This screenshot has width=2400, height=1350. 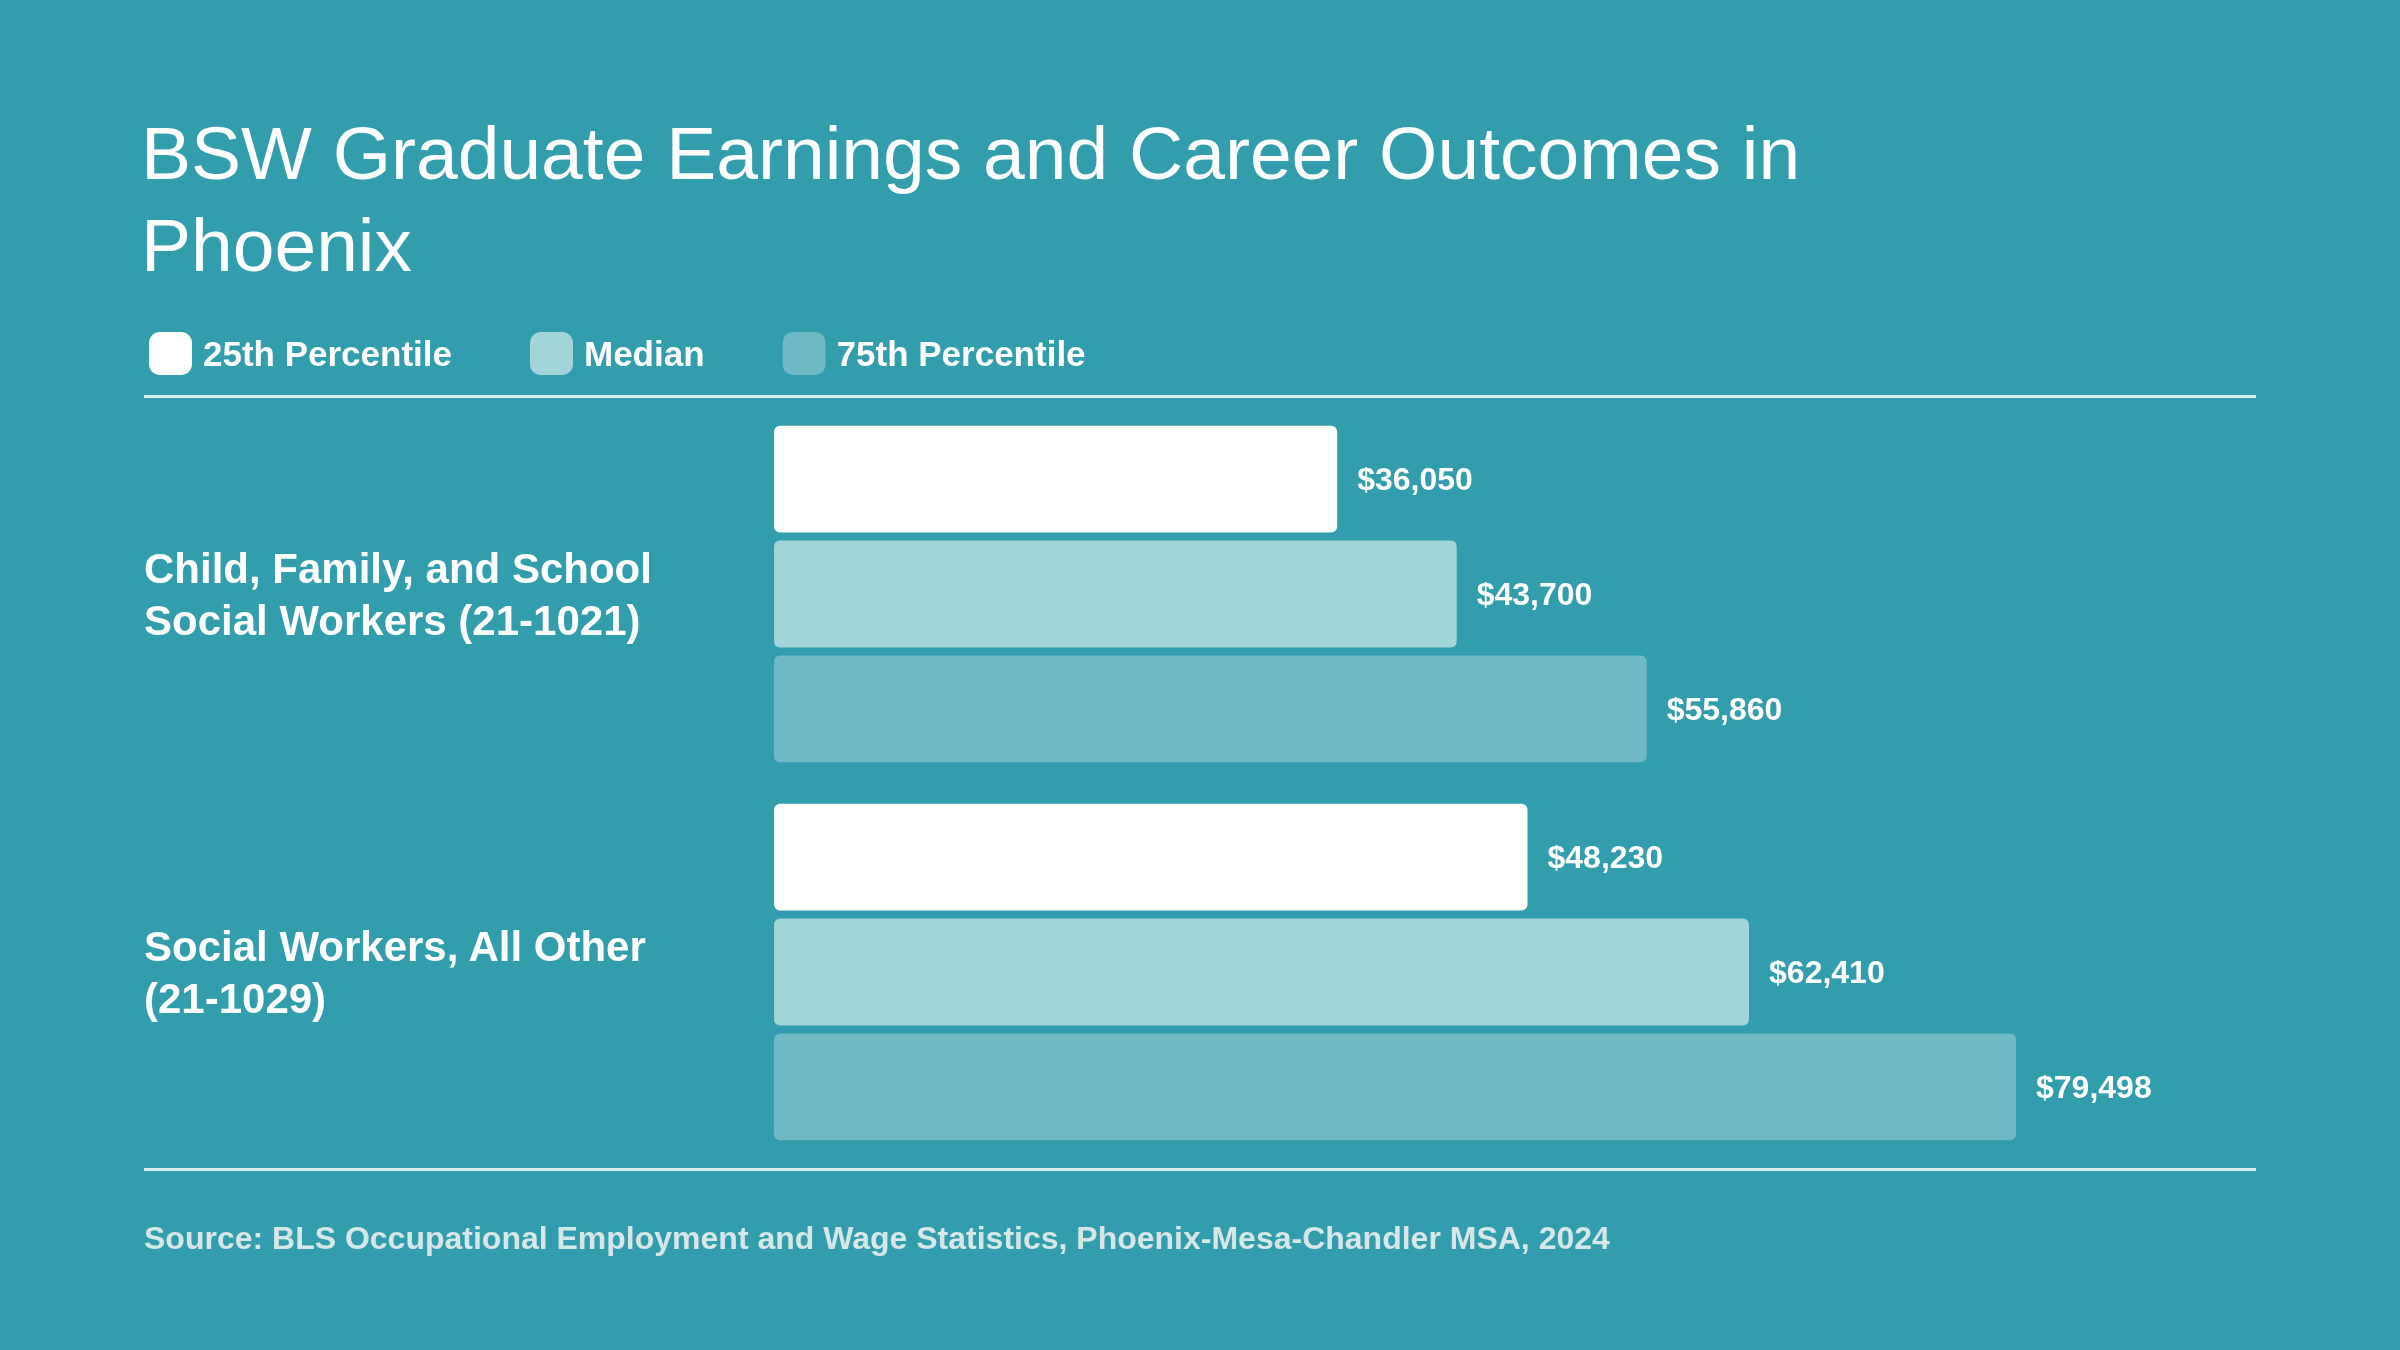 What do you see at coordinates (404, 594) in the screenshot?
I see `y-tick-label: Child, Family, and School Social Workers (21-1021)` at bounding box center [404, 594].